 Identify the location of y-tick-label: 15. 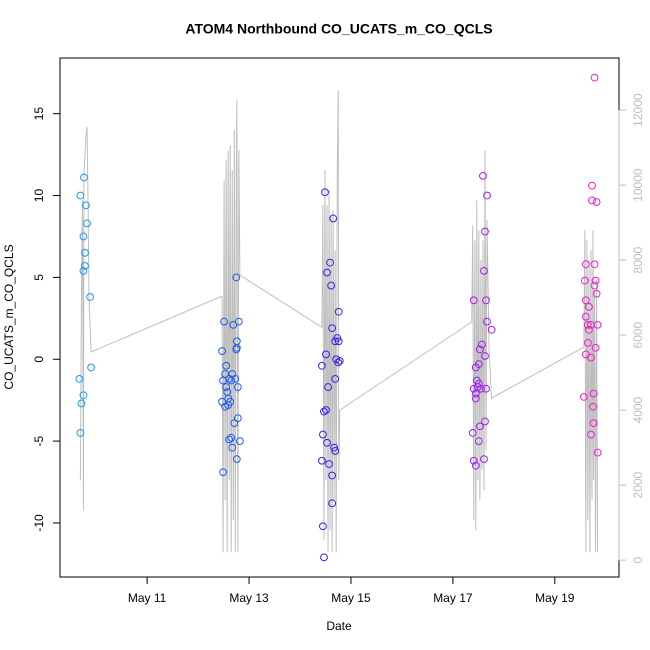
(39, 114).